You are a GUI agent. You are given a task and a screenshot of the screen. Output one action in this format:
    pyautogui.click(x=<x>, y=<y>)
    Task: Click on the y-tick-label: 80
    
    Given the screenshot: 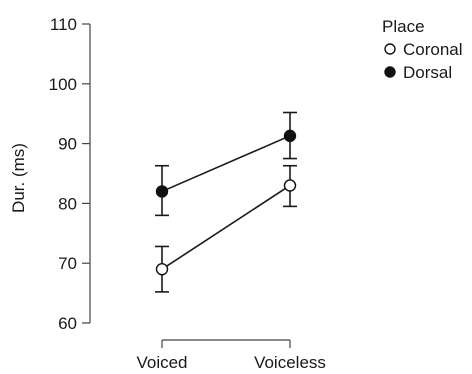 What is the action you would take?
    pyautogui.click(x=67, y=203)
    